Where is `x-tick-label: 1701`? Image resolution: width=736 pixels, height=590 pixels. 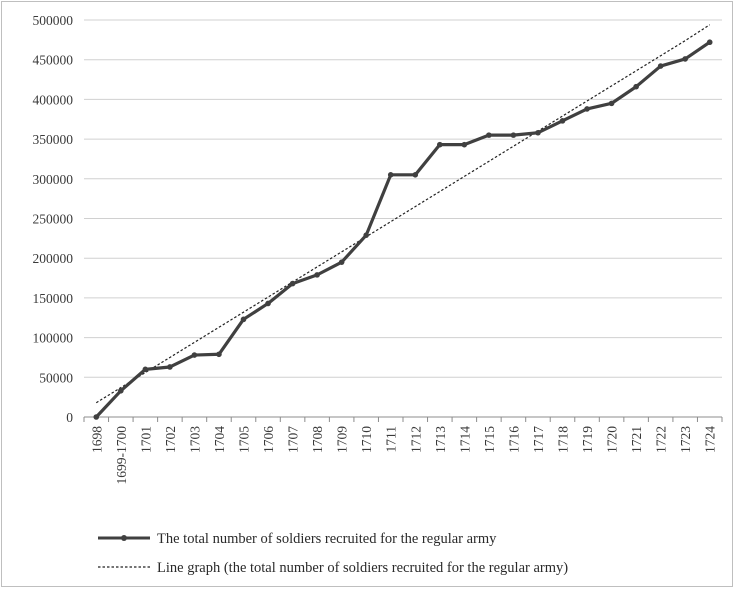
x-tick-label: 1701 is located at coordinates (145, 439).